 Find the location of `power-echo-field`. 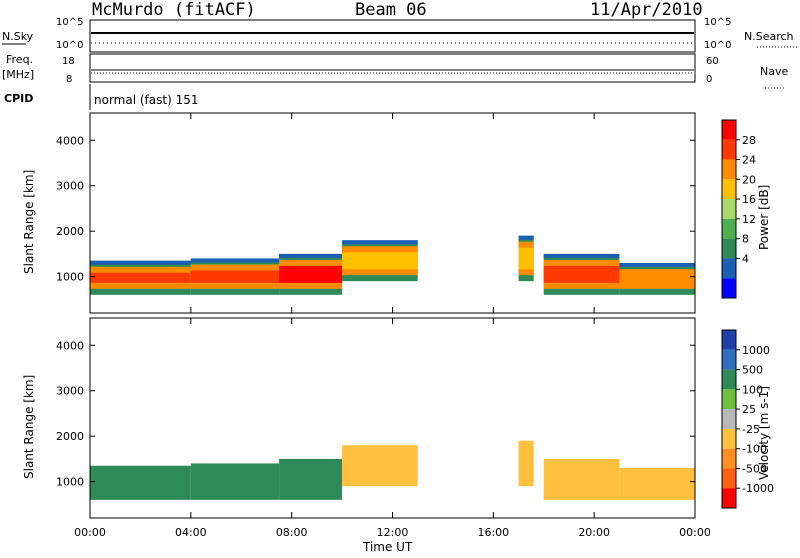

power-echo-field is located at coordinates (392, 265).